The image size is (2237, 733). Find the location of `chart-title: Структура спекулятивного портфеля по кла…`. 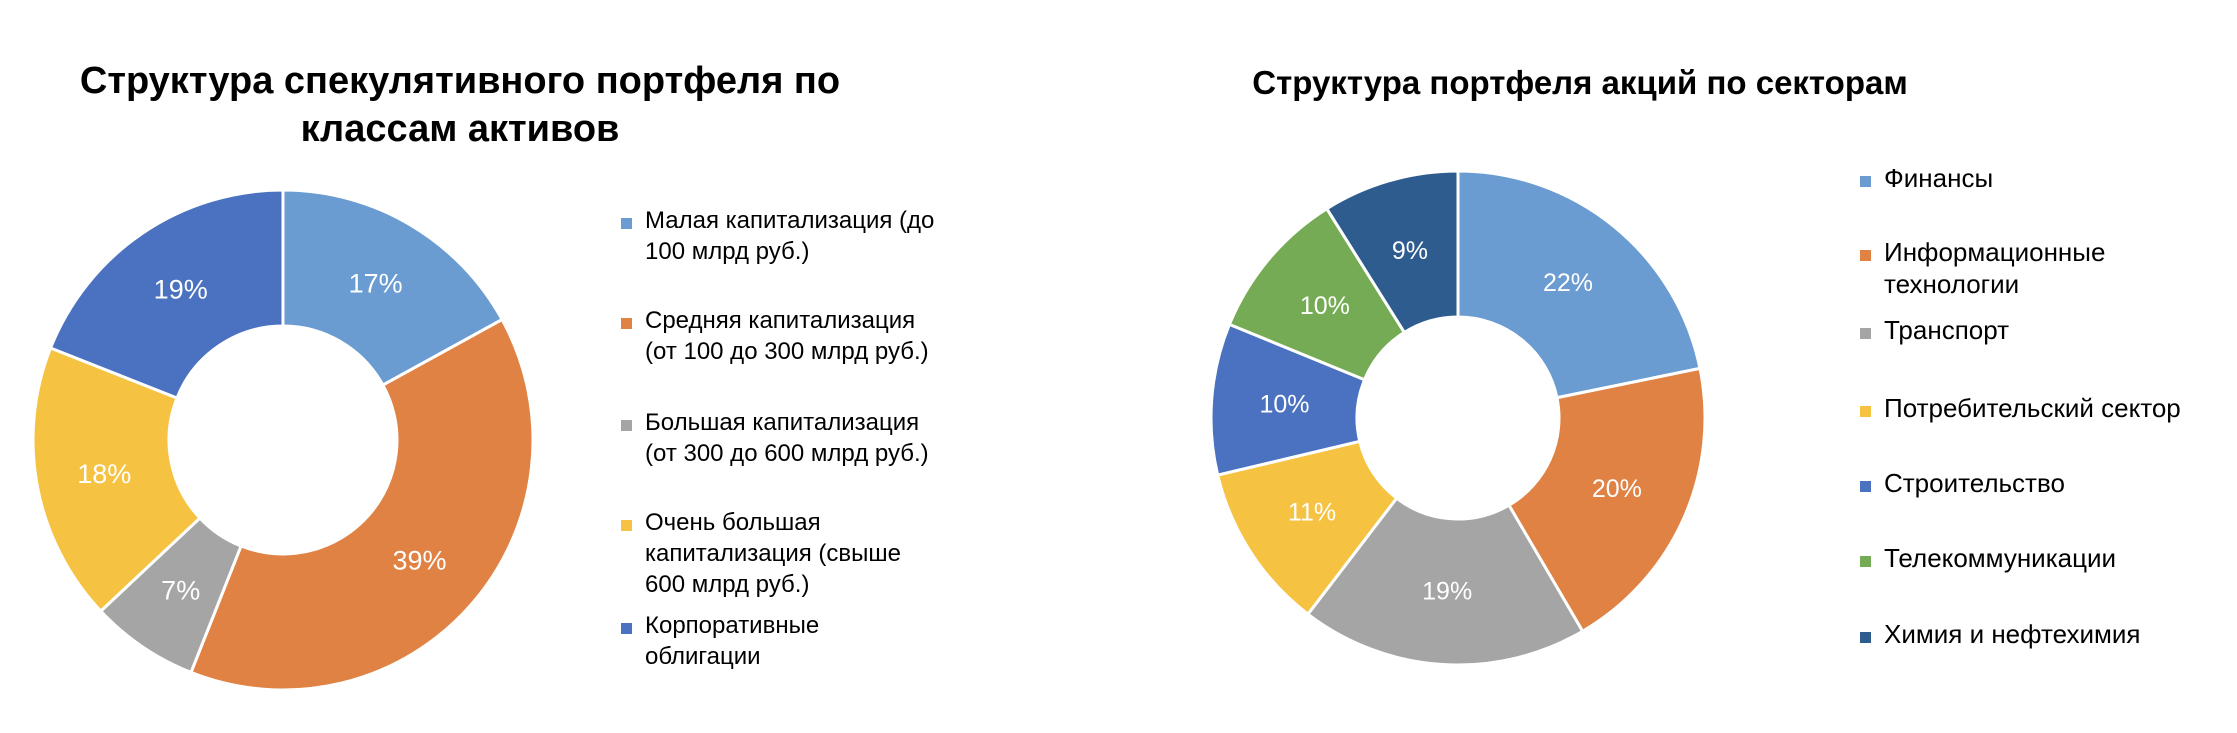

chart-title: Структура спекулятивного портфеля по кла… is located at coordinates (460, 105).